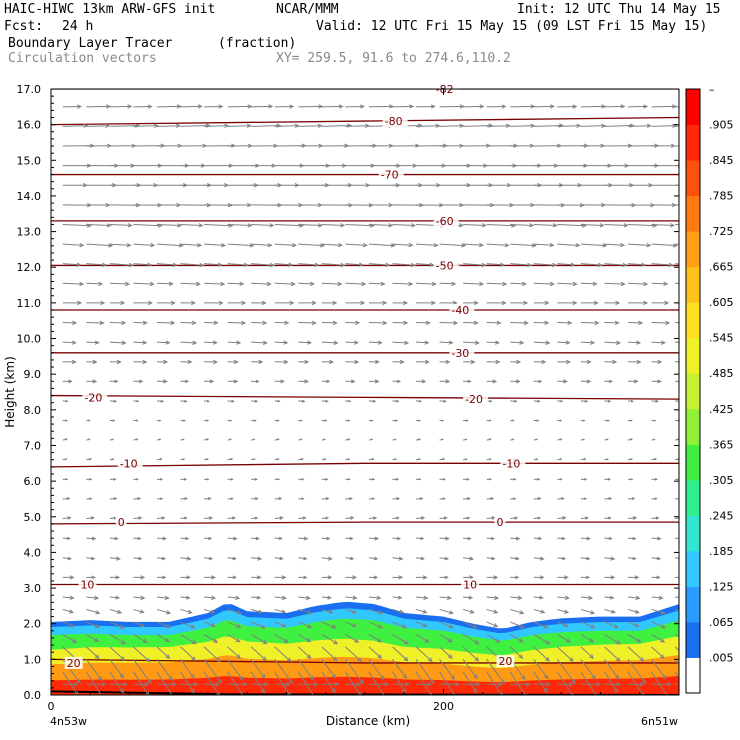 This screenshot has height=740, width=740. What do you see at coordinates (82, 58) in the screenshot?
I see `vector-field-name: Circulation vectors` at bounding box center [82, 58].